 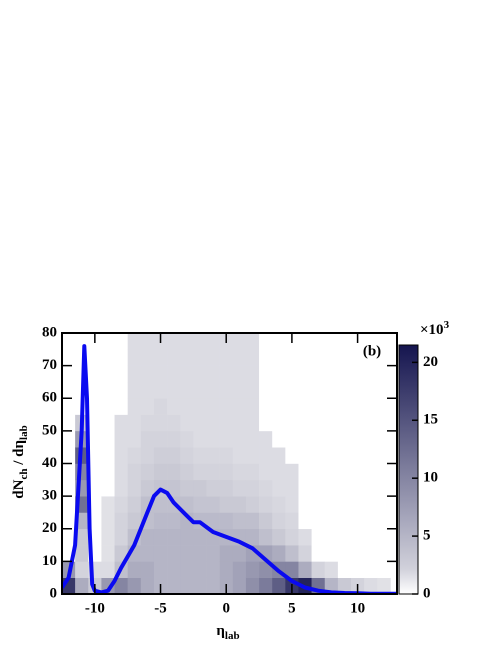 I want to click on panel-label: (b), so click(x=372, y=351).